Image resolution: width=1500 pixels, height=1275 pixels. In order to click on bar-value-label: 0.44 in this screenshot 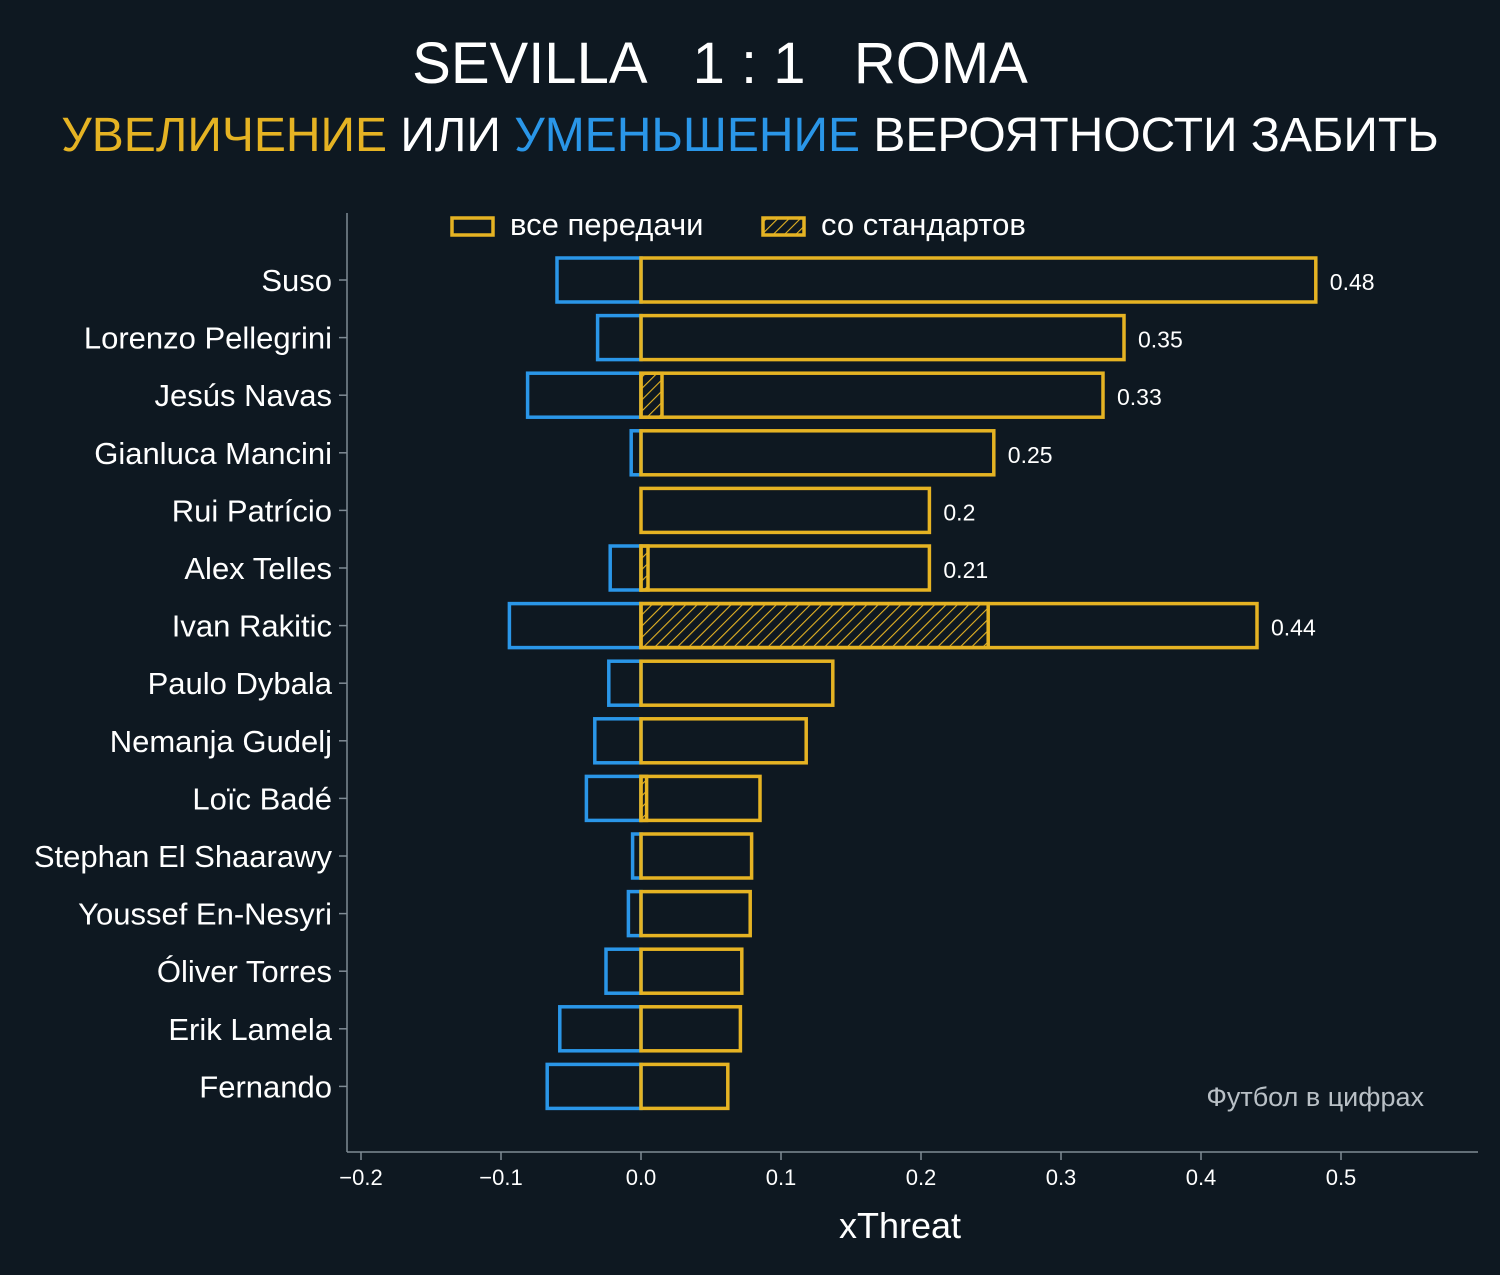, I will do `click(1293, 628)`.